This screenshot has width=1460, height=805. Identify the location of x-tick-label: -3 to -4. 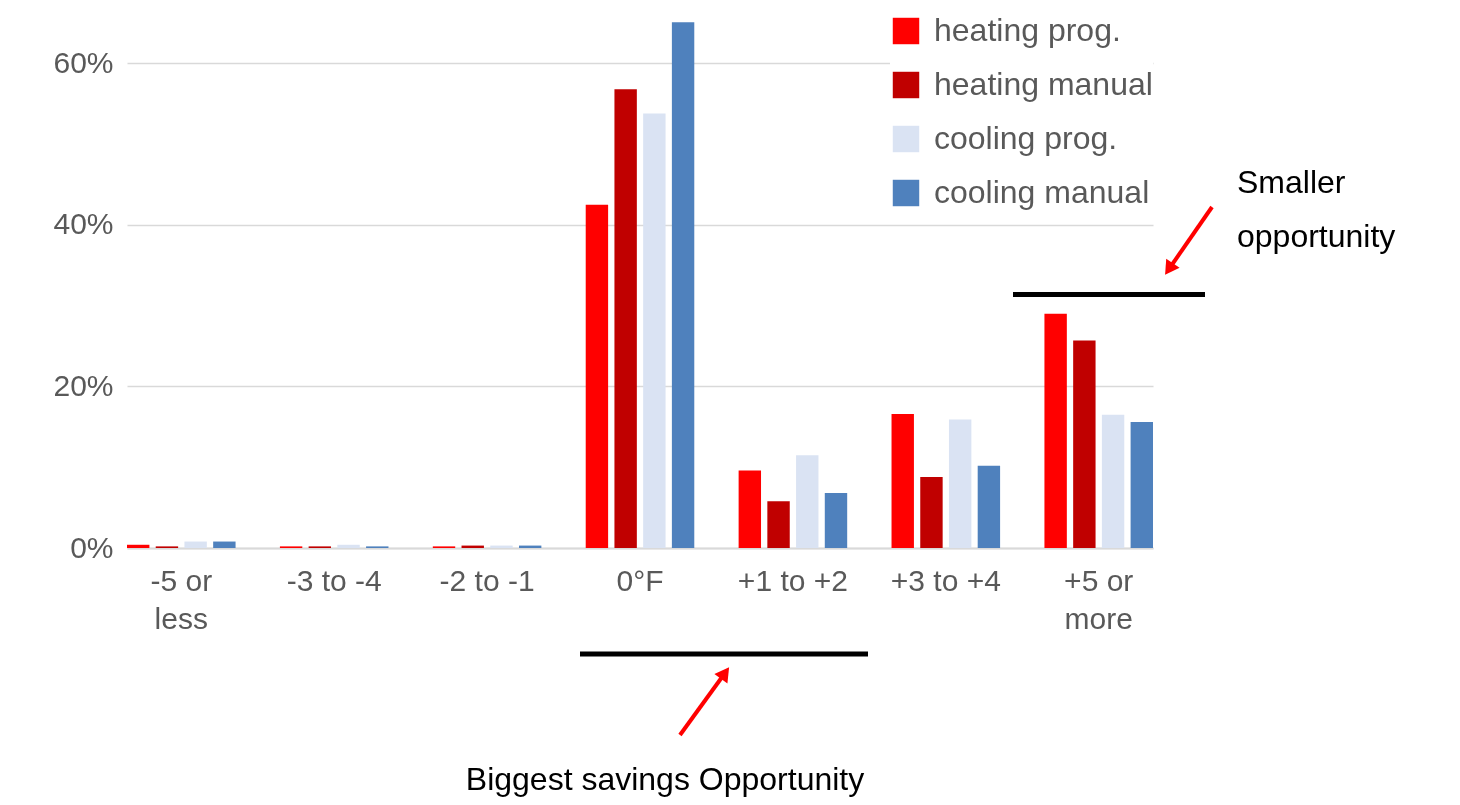
(334, 580).